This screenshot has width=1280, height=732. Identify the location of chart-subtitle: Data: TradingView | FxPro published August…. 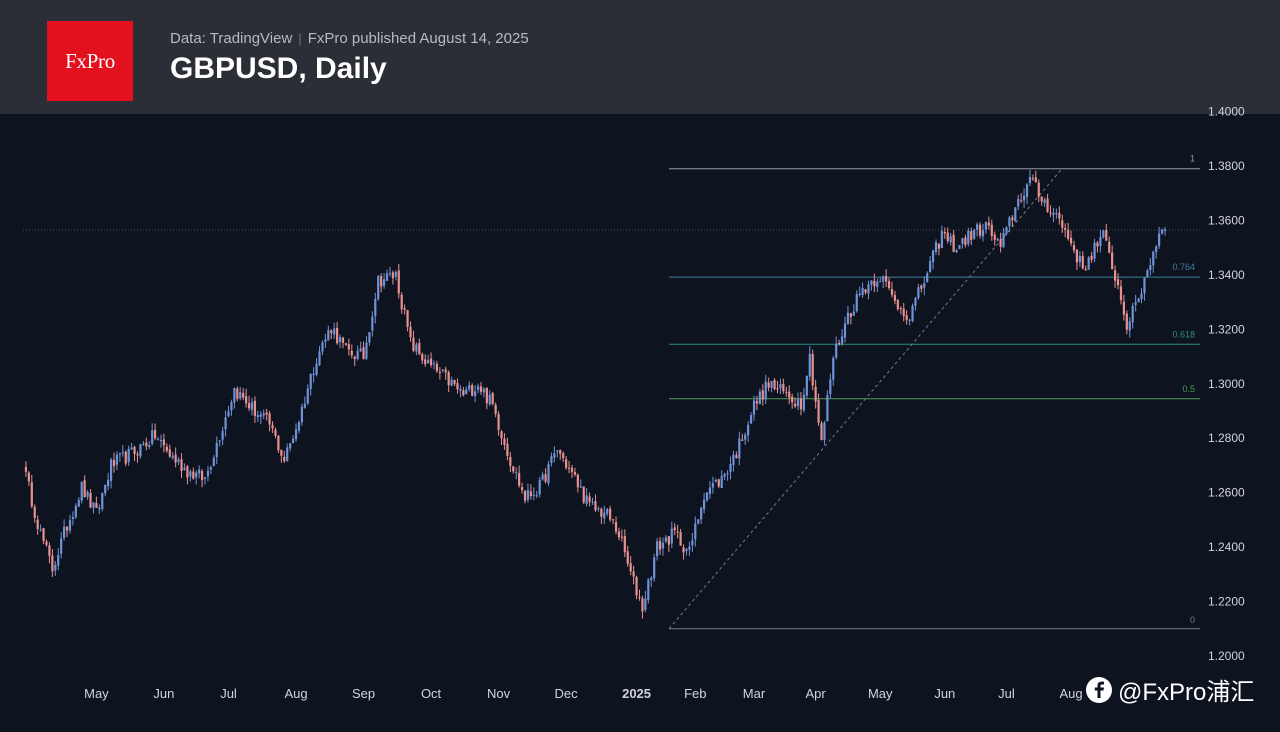
(349, 38).